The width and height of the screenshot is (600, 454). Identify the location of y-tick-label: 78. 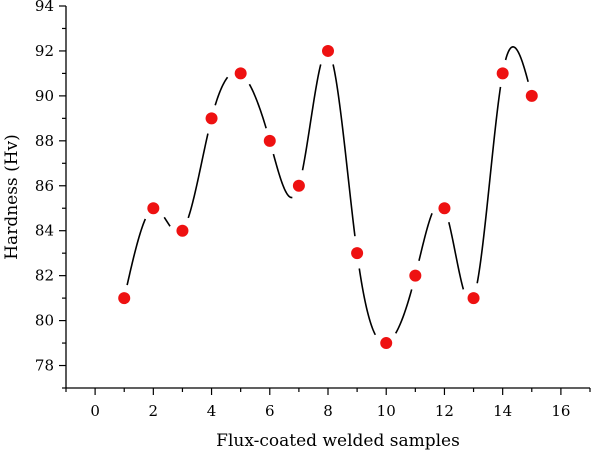
(44, 366).